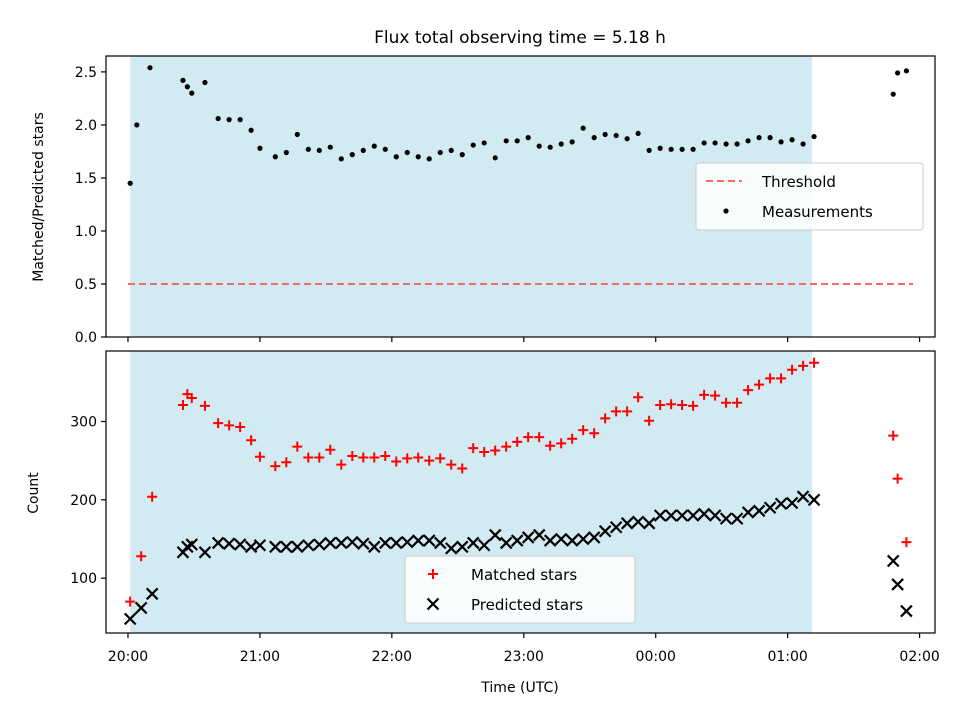 The image size is (960, 724). What do you see at coordinates (433, 604) in the screenshot?
I see `legend-predicted-swatch` at bounding box center [433, 604].